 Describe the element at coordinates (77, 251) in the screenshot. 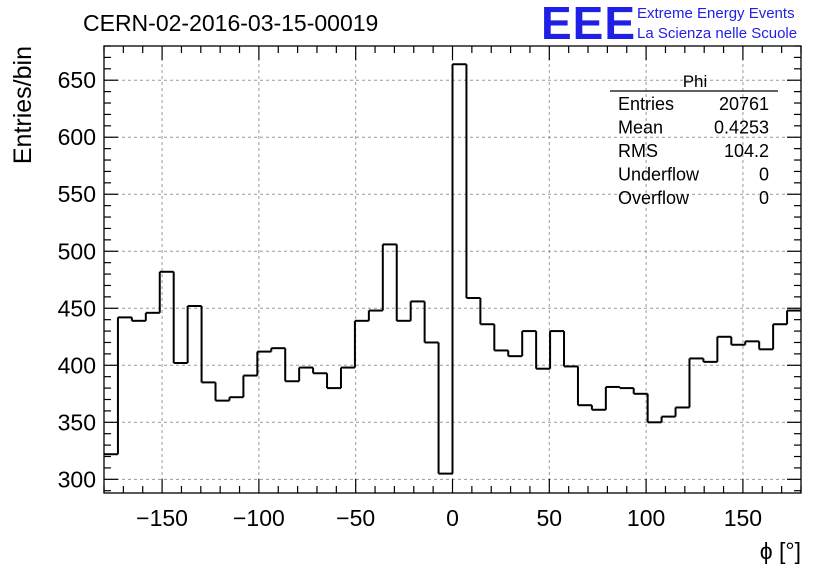

I see `y-tick-label: 500` at that location.